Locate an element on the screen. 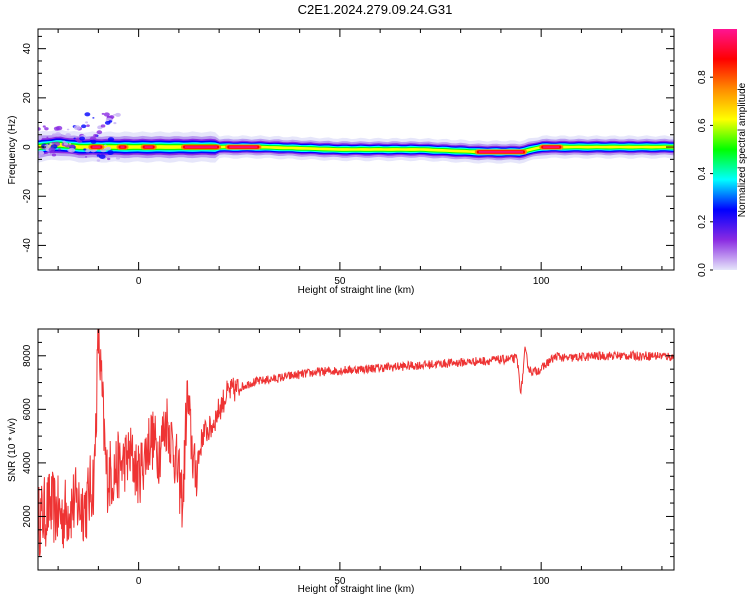 Image resolution: width=750 pixels, height=605 pixels. spectrogram-xlabel: Height of straight line (km) is located at coordinates (356, 290).